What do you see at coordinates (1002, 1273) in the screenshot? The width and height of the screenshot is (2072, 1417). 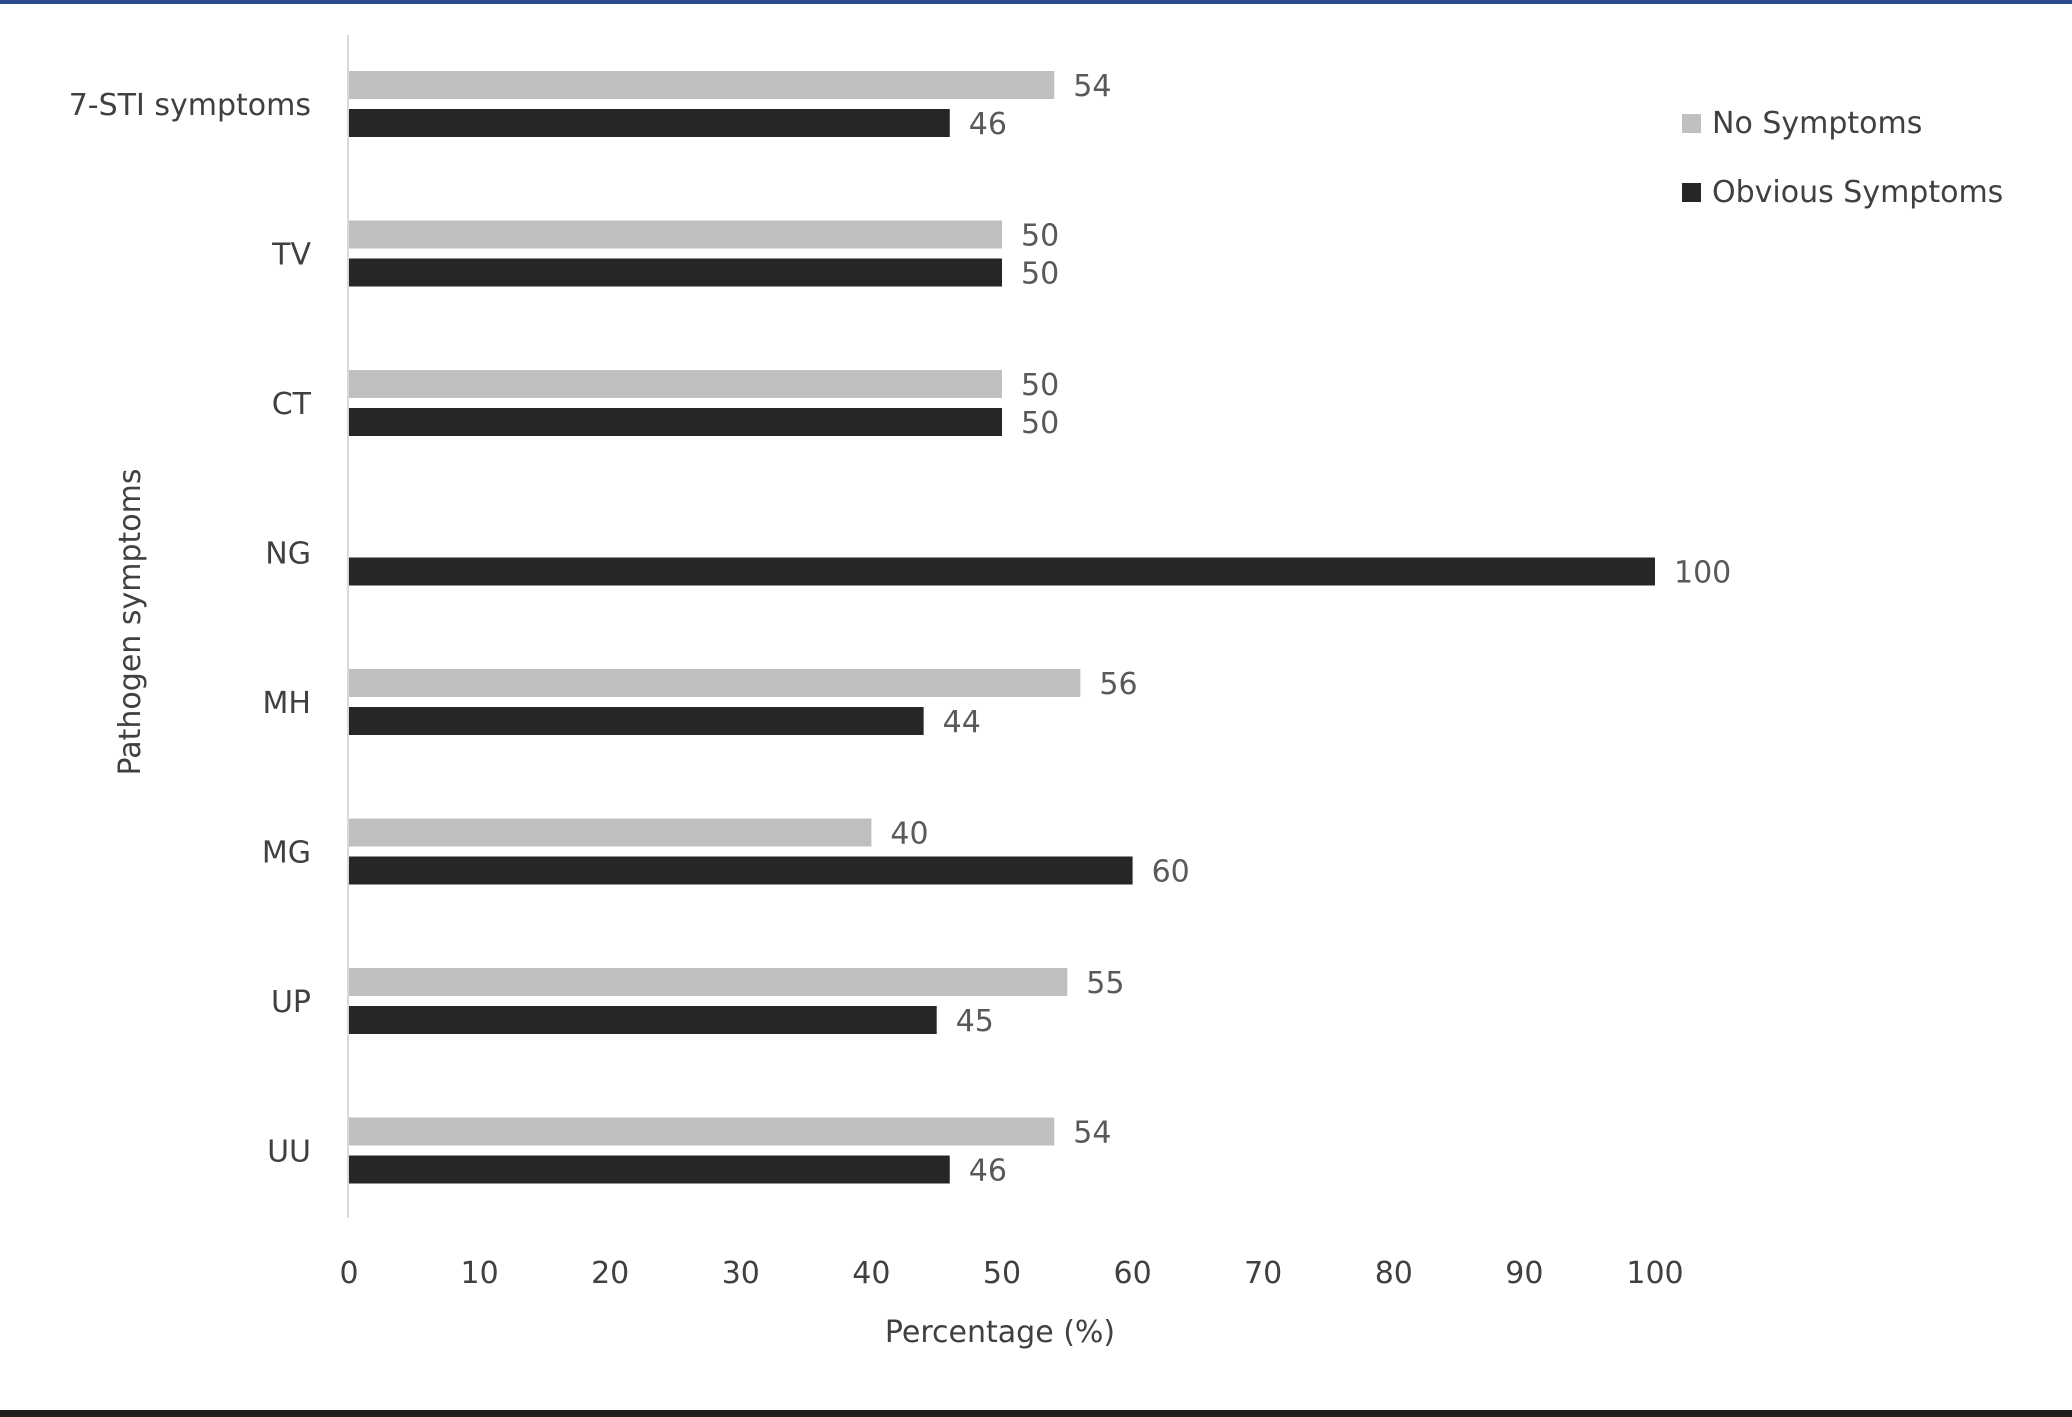 I see `x-tick-label: 50` at bounding box center [1002, 1273].